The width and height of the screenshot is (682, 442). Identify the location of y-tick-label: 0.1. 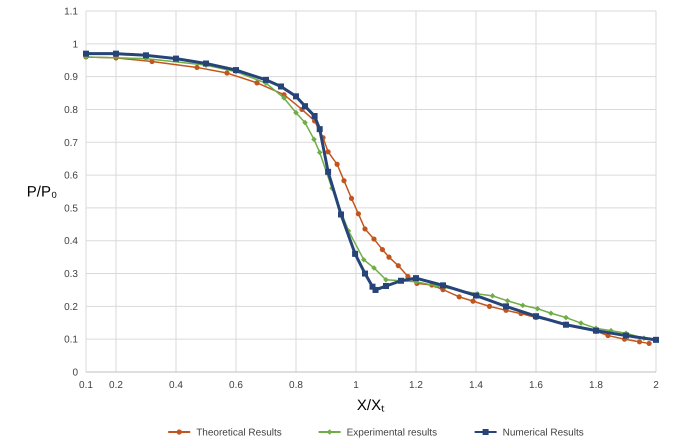
(71, 340).